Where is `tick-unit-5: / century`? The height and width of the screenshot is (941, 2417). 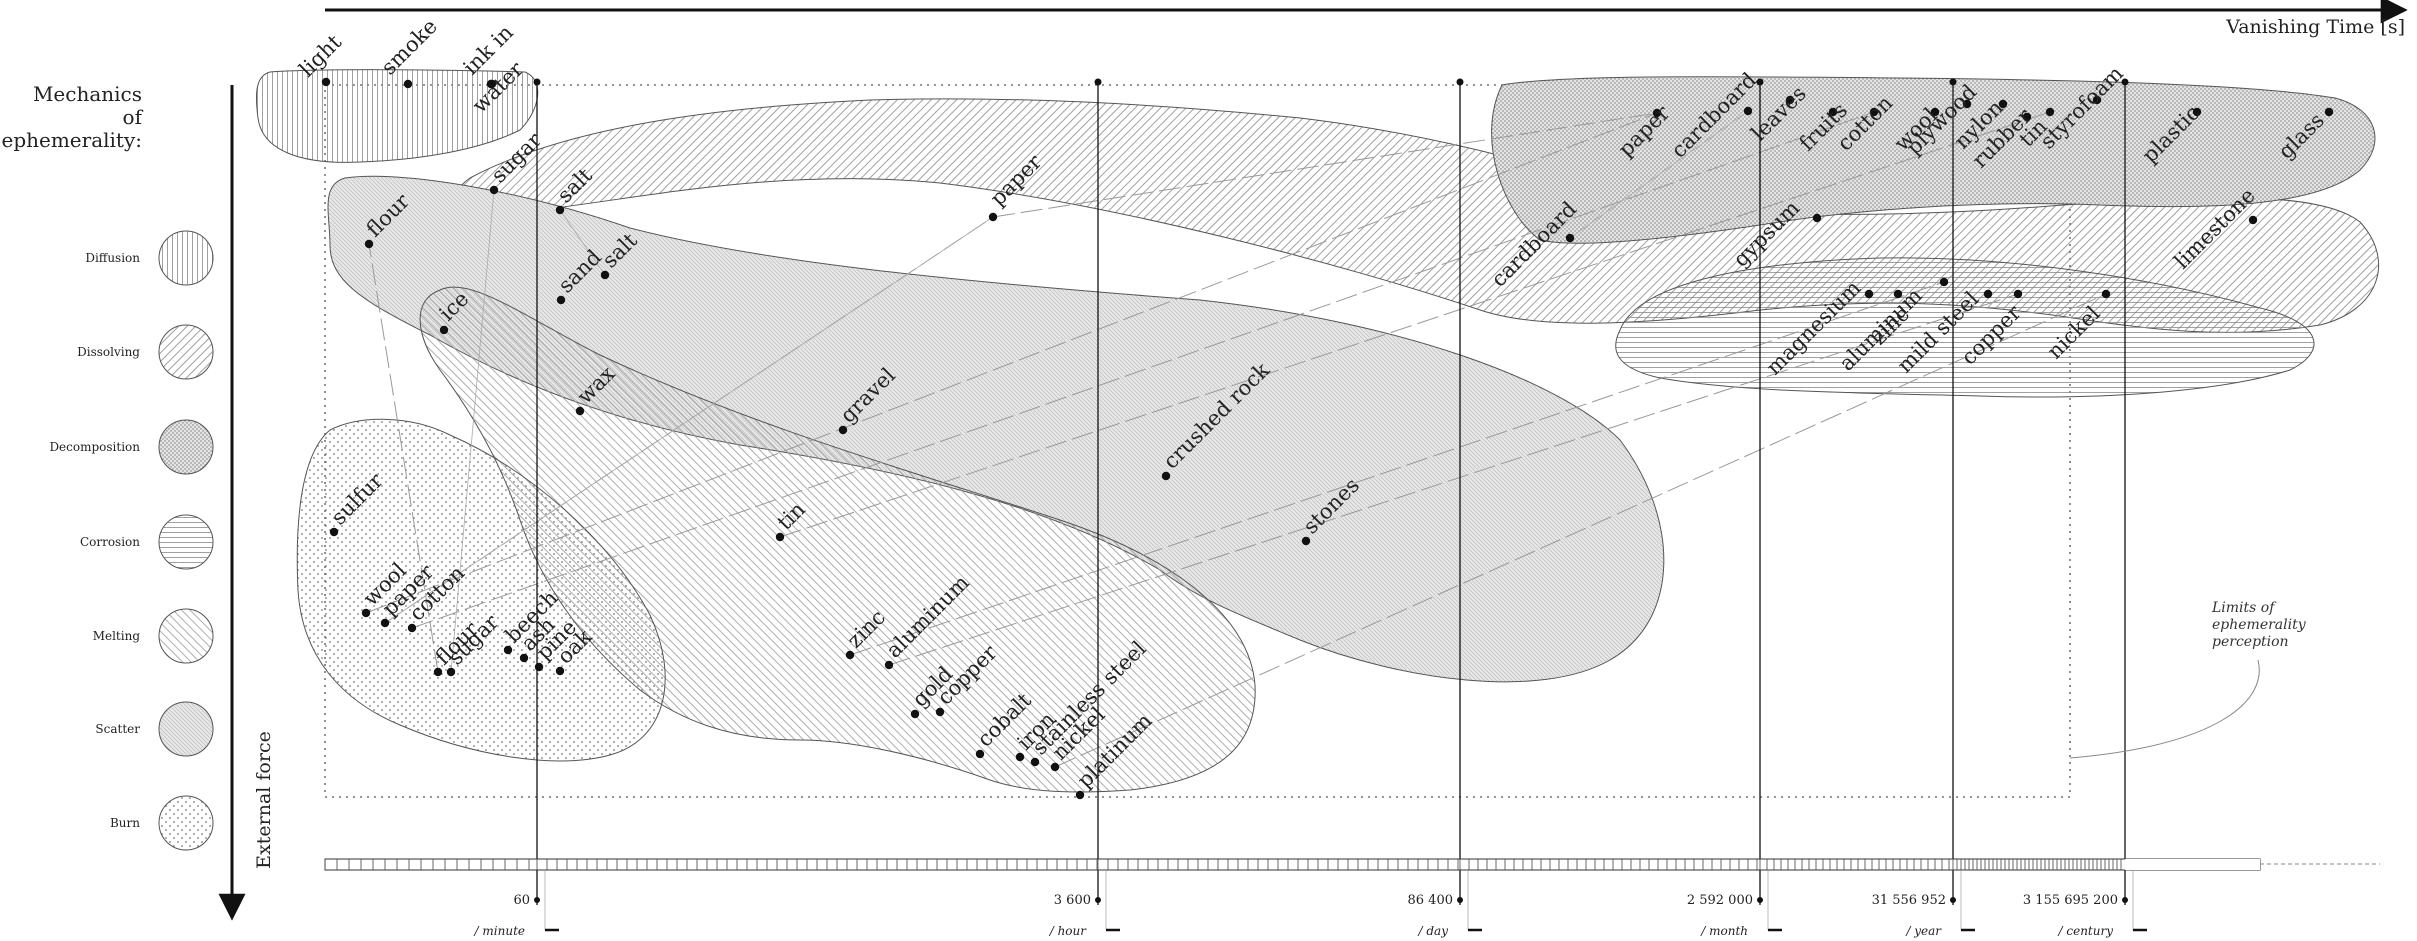 tick-unit-5: / century is located at coordinates (2086, 931).